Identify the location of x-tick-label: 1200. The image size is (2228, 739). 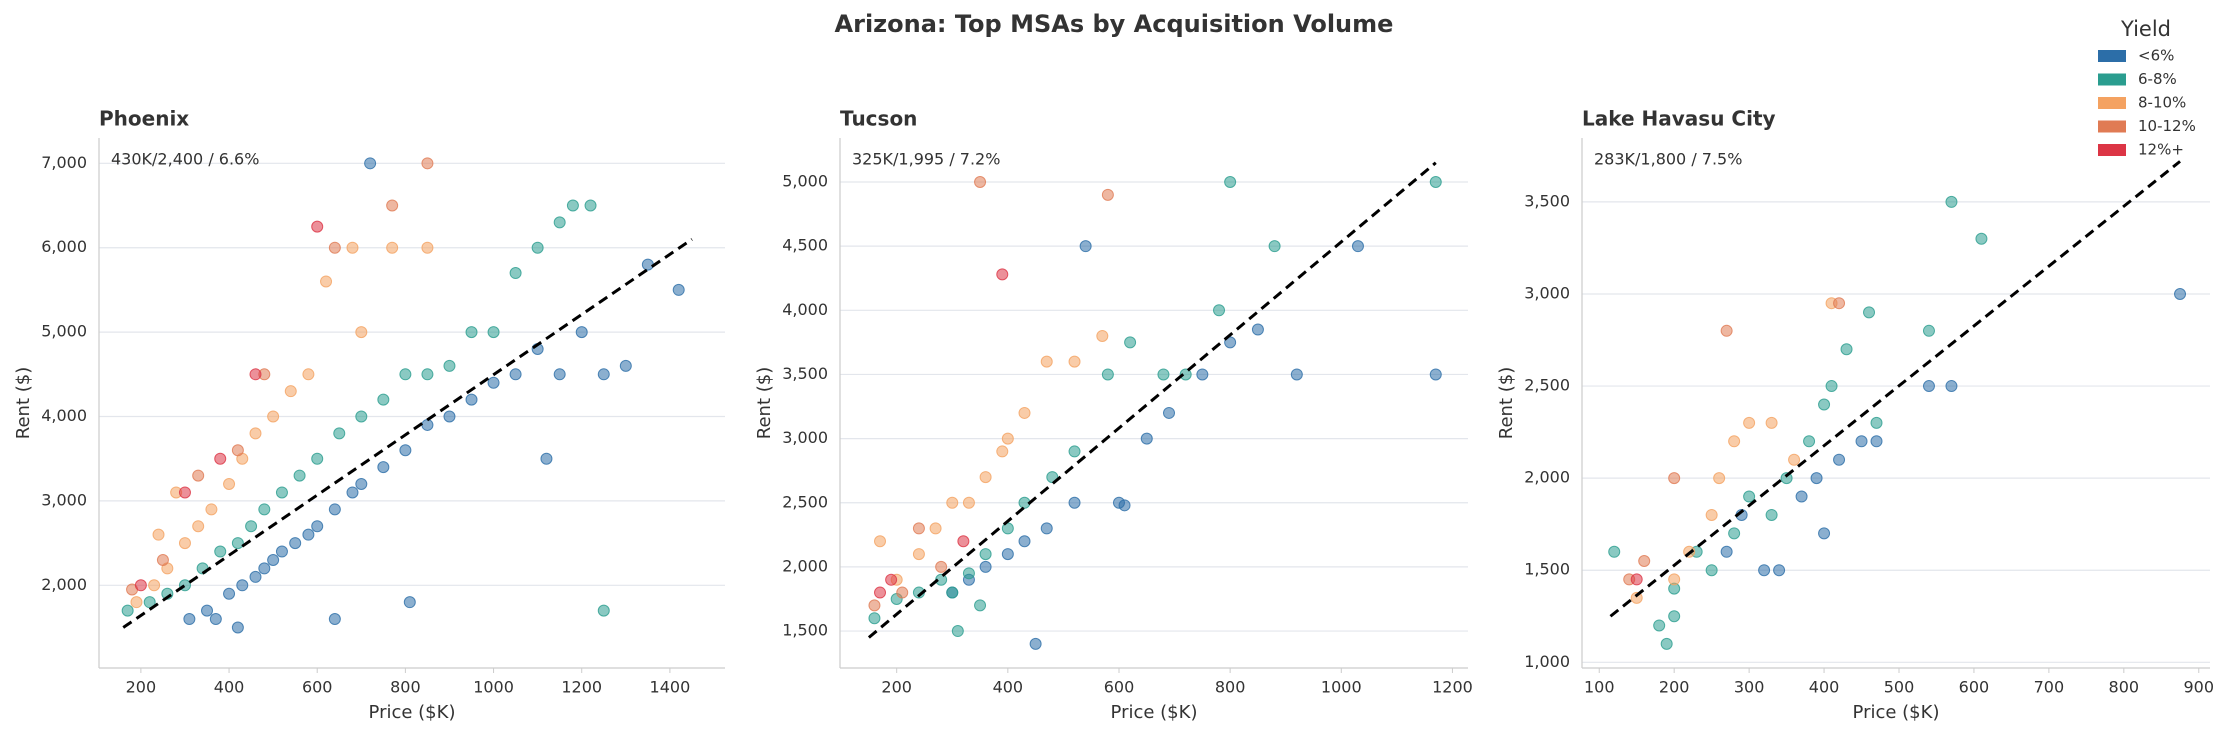
(1452, 687).